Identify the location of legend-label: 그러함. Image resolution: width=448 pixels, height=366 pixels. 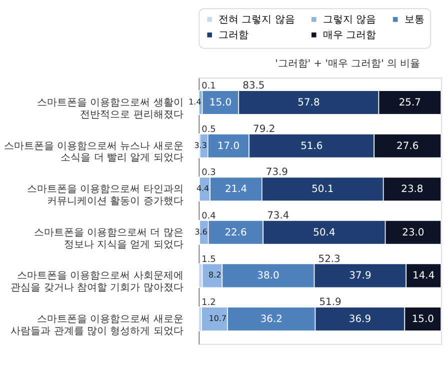
(233, 35).